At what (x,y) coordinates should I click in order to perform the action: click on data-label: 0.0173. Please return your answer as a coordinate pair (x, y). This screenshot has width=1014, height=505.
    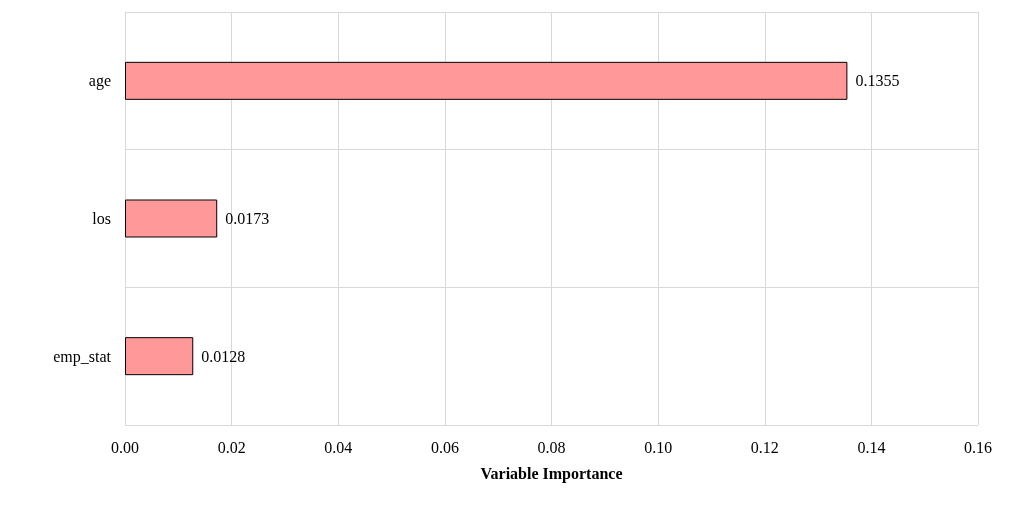
    Looking at the image, I should click on (247, 218).